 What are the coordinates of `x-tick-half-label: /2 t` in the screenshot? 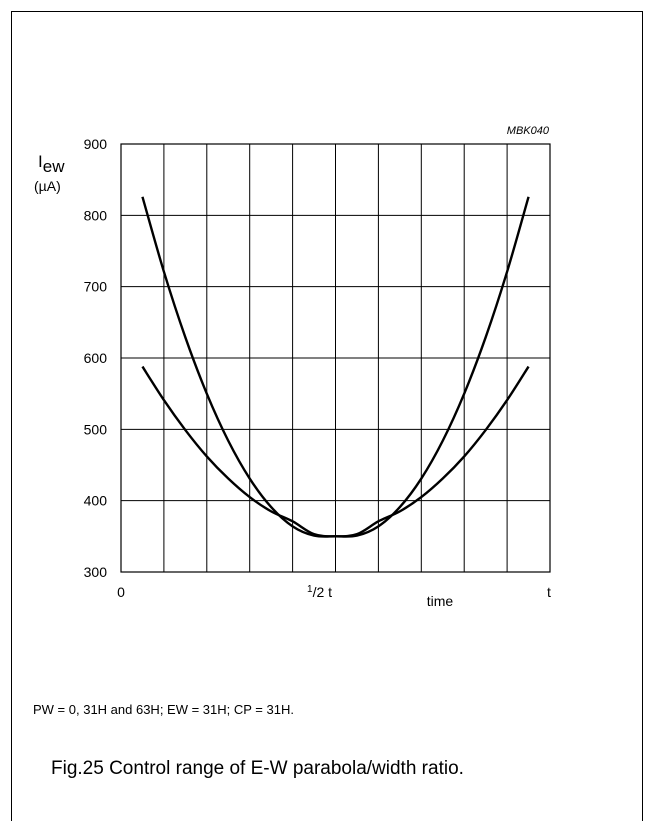 It's located at (323, 592).